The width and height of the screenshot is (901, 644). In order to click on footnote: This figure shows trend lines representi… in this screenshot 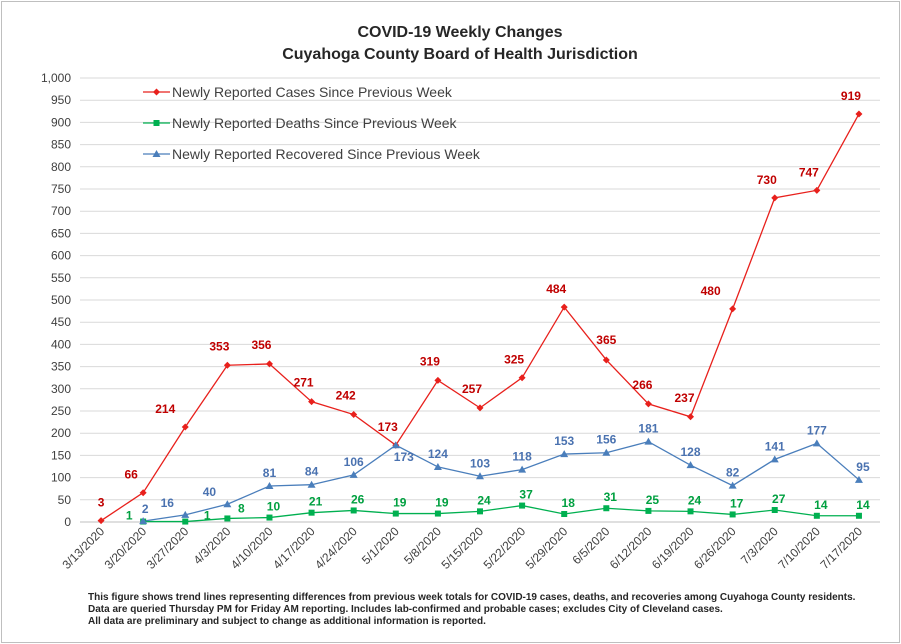, I will do `click(488, 610)`.